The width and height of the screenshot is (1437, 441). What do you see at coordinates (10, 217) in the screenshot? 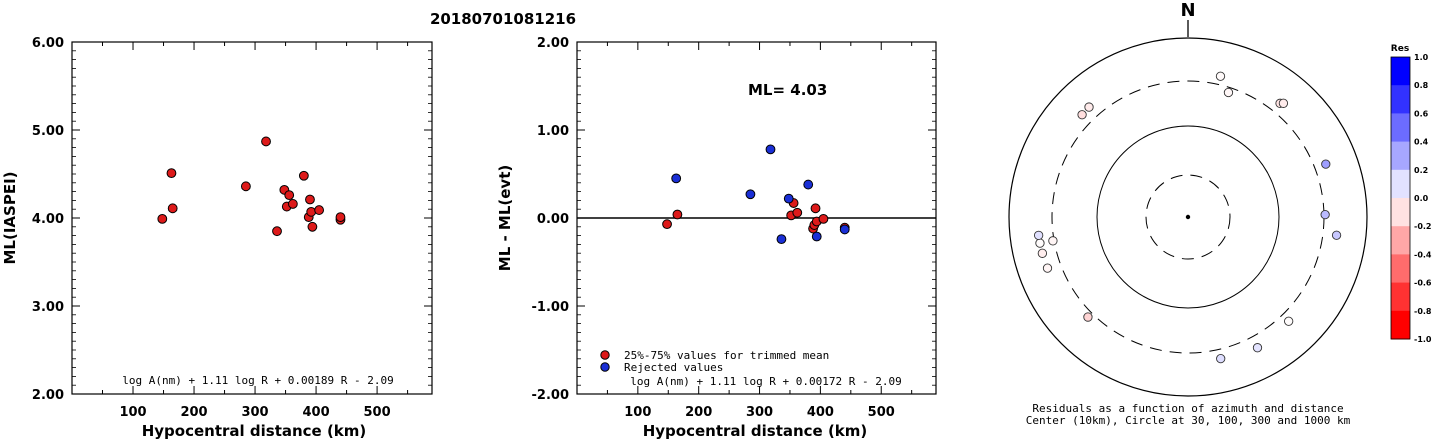
I see `y-axis-label: ML(IASPEI)` at bounding box center [10, 217].